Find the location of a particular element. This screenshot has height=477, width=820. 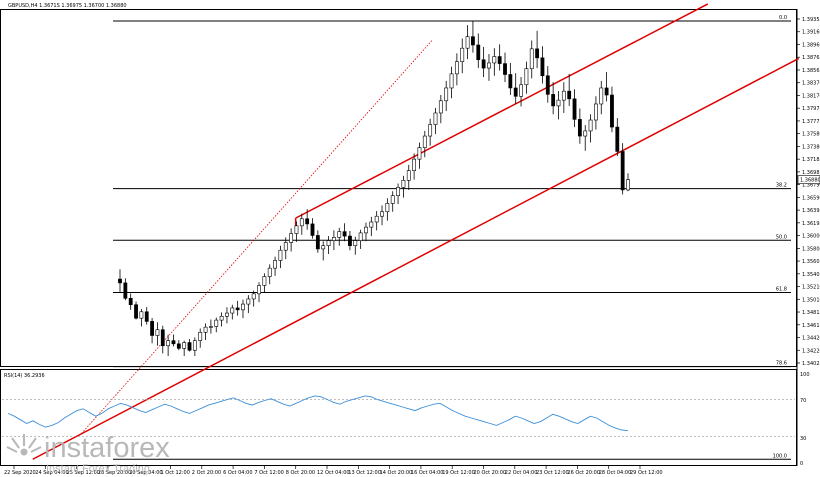

rsi-layer is located at coordinates (398, 416).